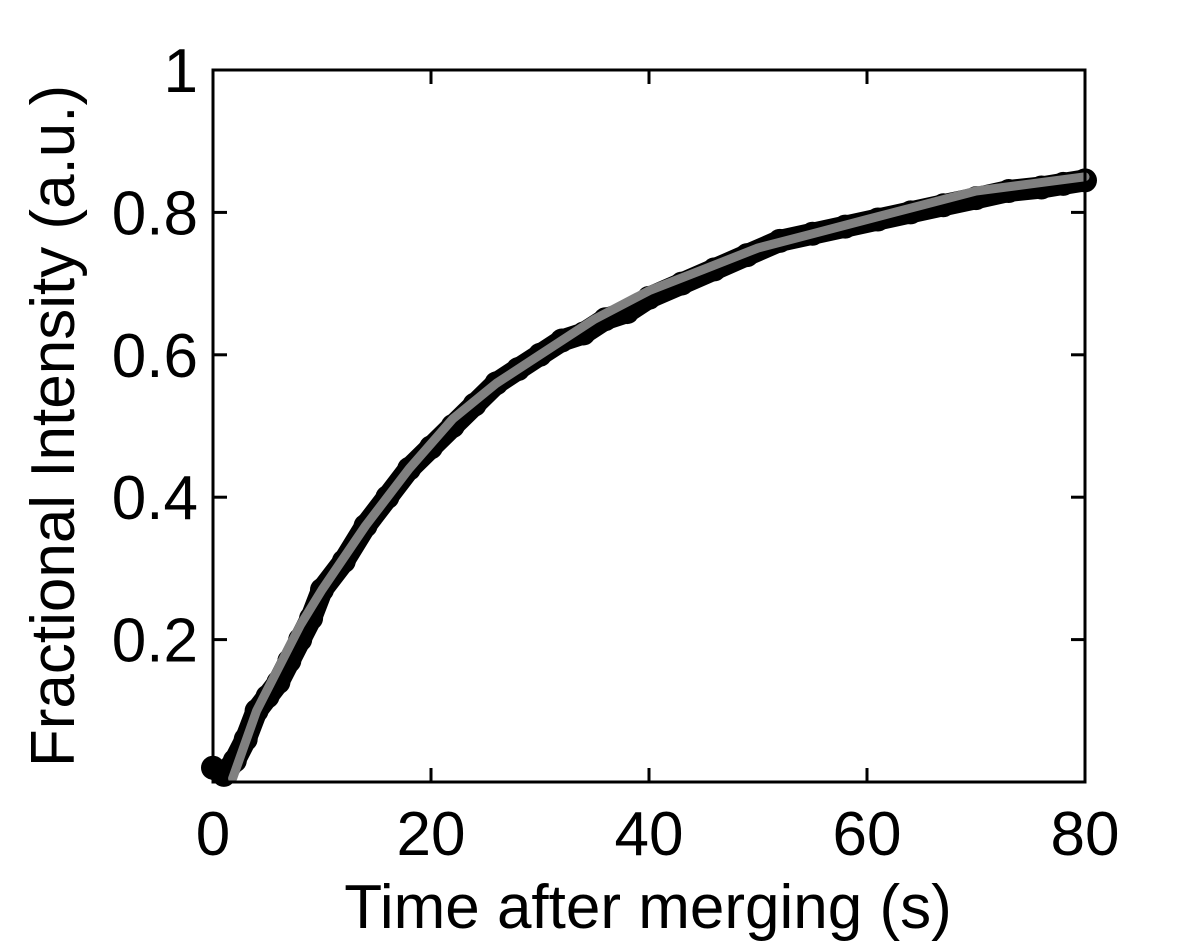 This screenshot has width=1200, height=948. I want to click on x-tick-label: 60, so click(867, 834).